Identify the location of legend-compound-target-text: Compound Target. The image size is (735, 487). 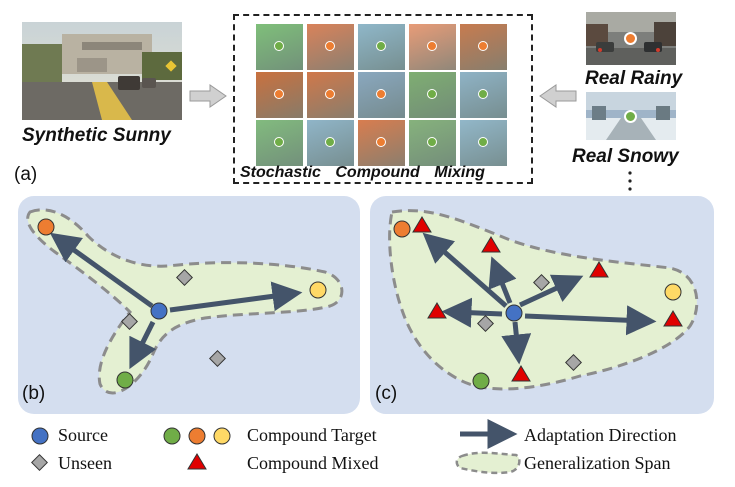
(312, 435).